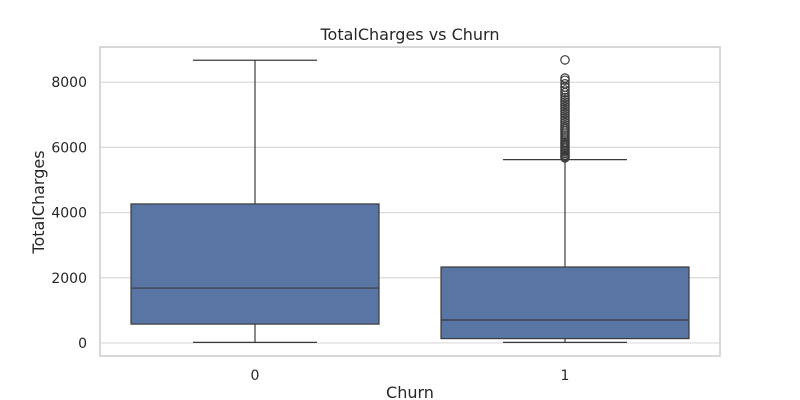 The width and height of the screenshot is (800, 400). Describe the element at coordinates (69, 279) in the screenshot. I see `y-tick-label: 2000` at that location.